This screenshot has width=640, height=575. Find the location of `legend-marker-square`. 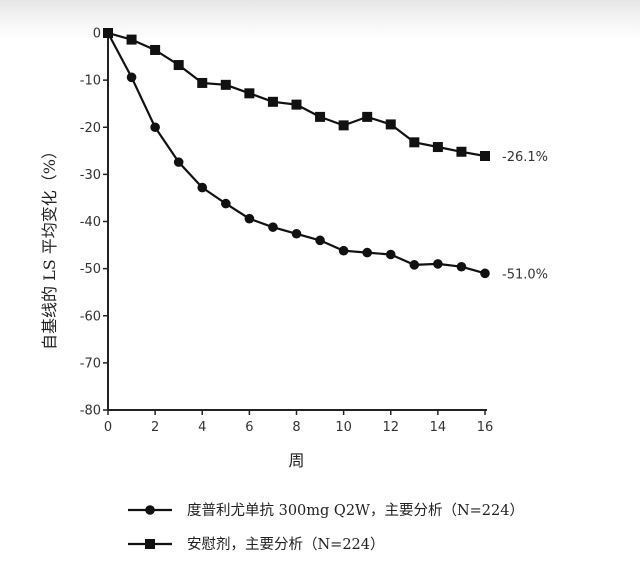

legend-marker-square is located at coordinates (150, 544).